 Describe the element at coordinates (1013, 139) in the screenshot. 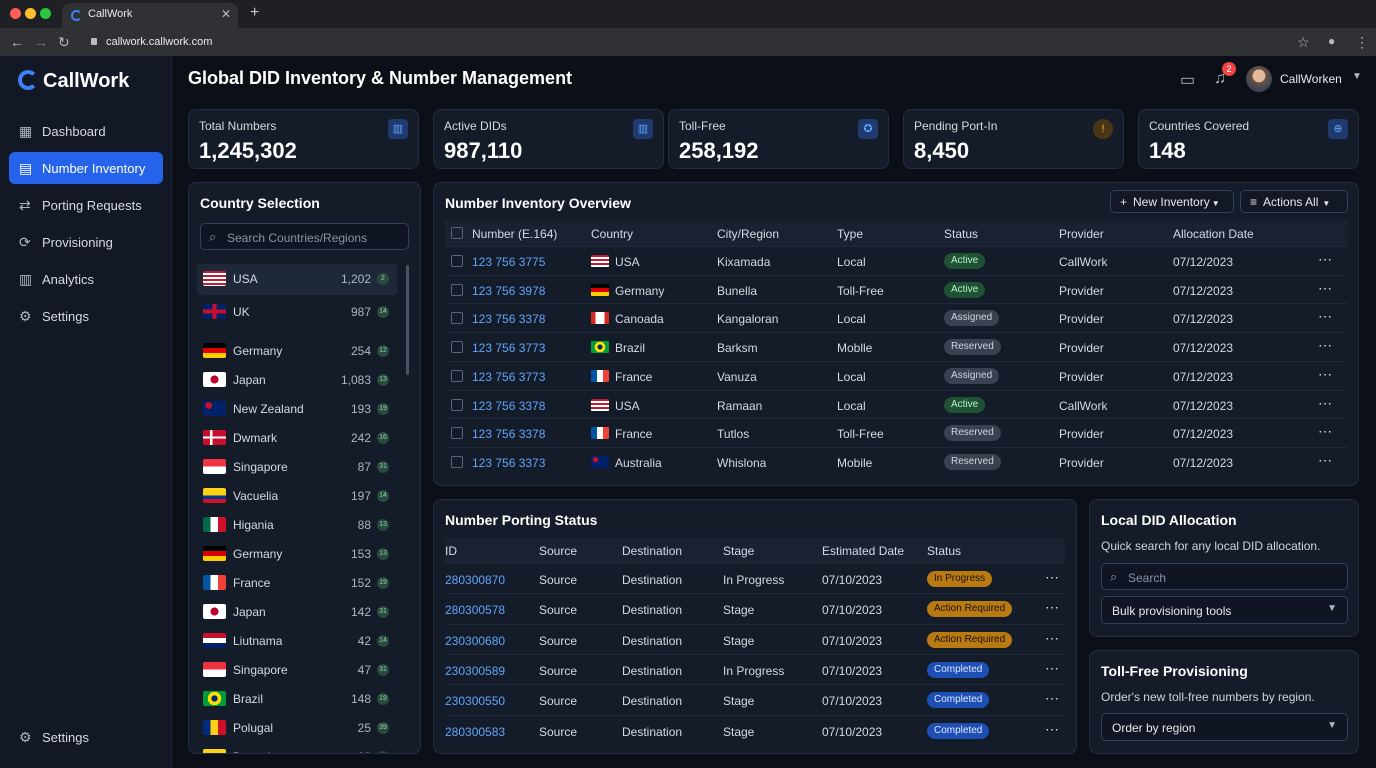

I see `stat-card: Pending Port-In 8,450!` at that location.